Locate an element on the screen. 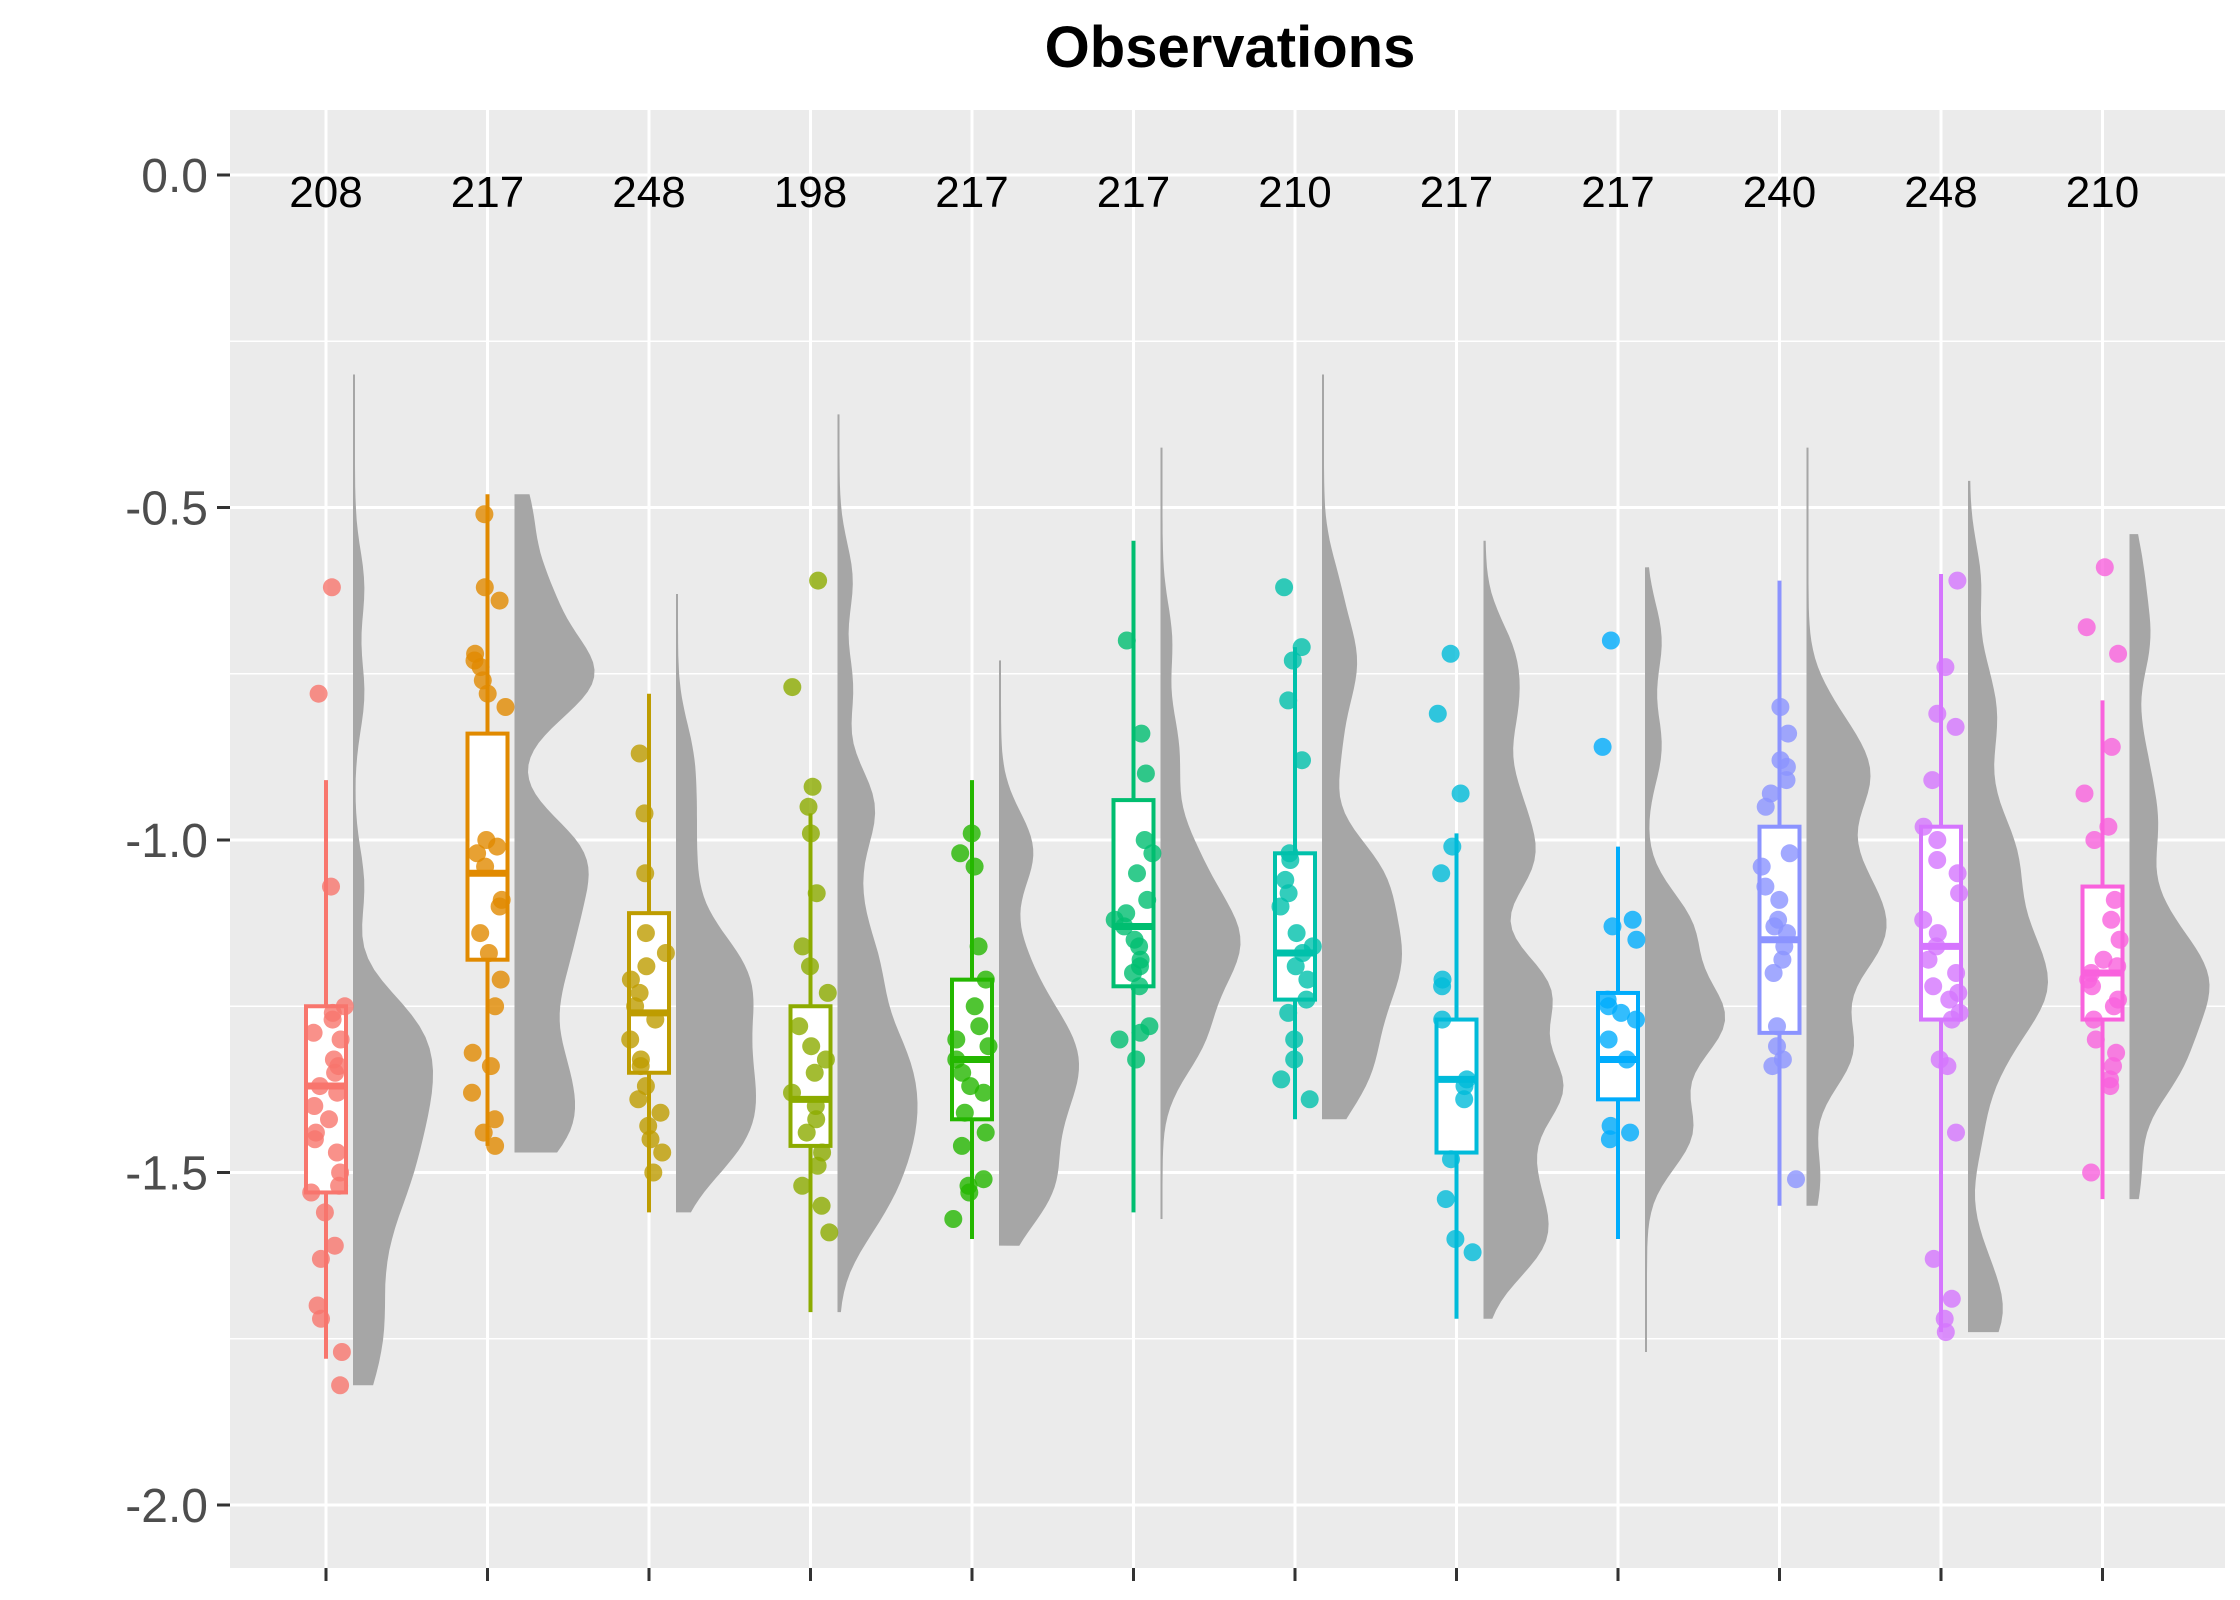 This screenshot has width=2240, height=1600. y-tick-label: -1.0 is located at coordinates (166, 841).